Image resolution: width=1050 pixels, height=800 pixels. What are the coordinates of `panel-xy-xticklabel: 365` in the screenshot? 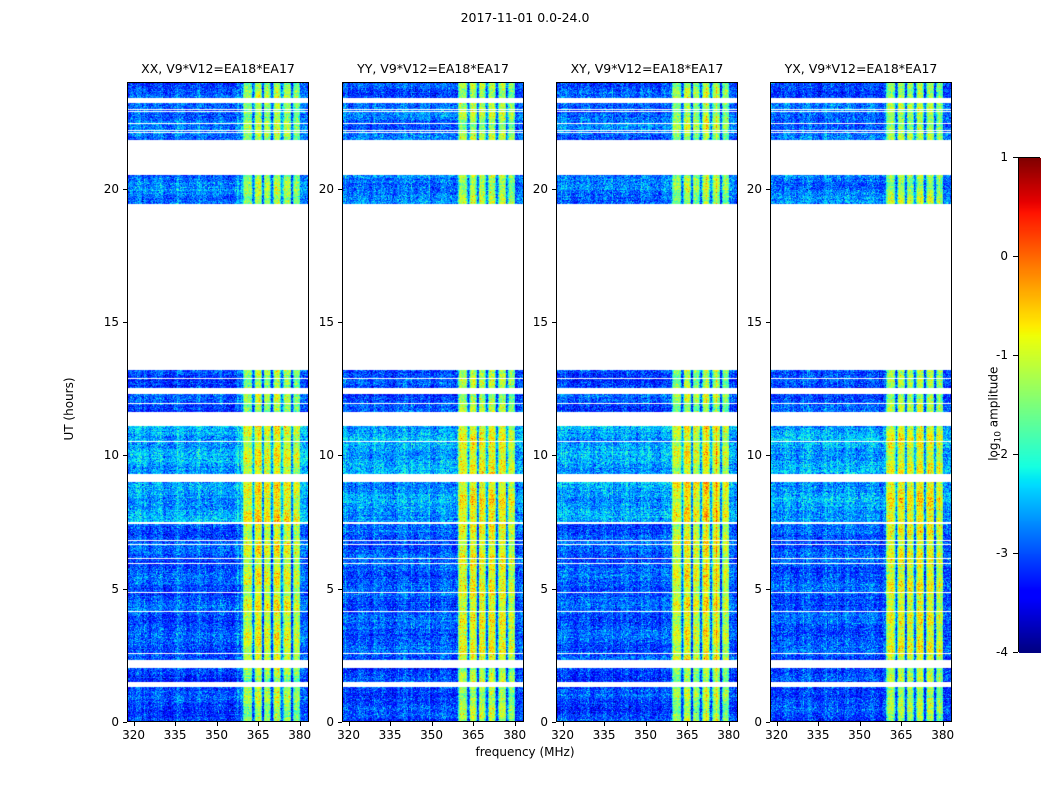 It's located at (687, 735).